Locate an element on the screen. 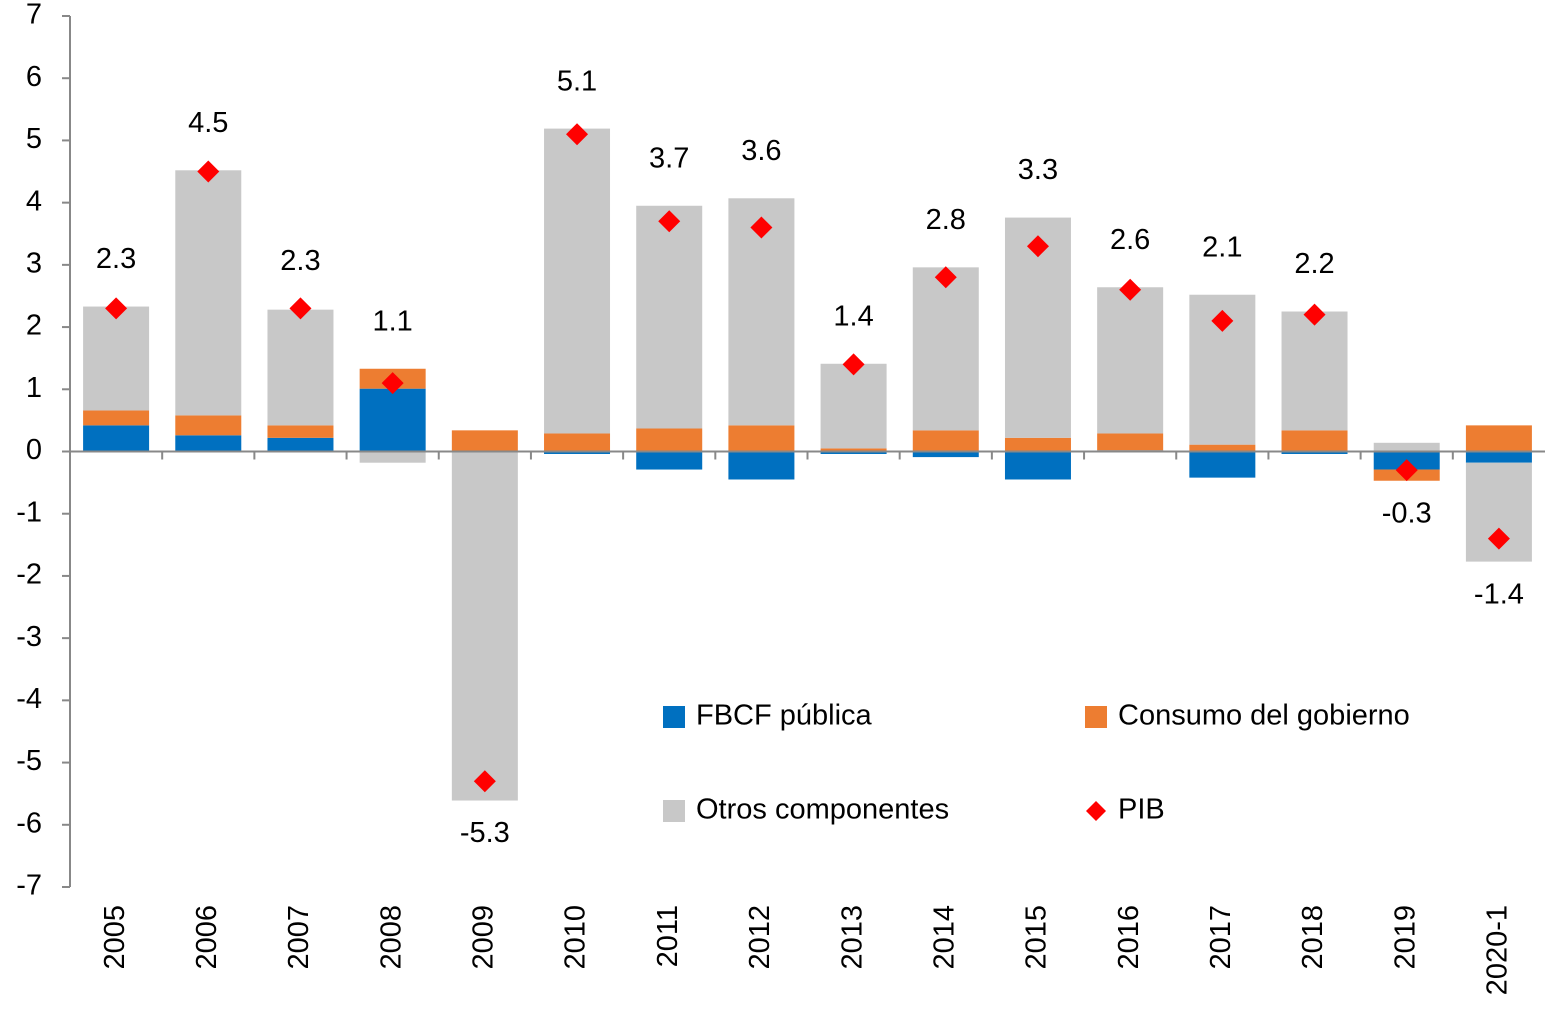 The width and height of the screenshot is (1545, 1011). y-tick-label: -1 is located at coordinates (29, 512).